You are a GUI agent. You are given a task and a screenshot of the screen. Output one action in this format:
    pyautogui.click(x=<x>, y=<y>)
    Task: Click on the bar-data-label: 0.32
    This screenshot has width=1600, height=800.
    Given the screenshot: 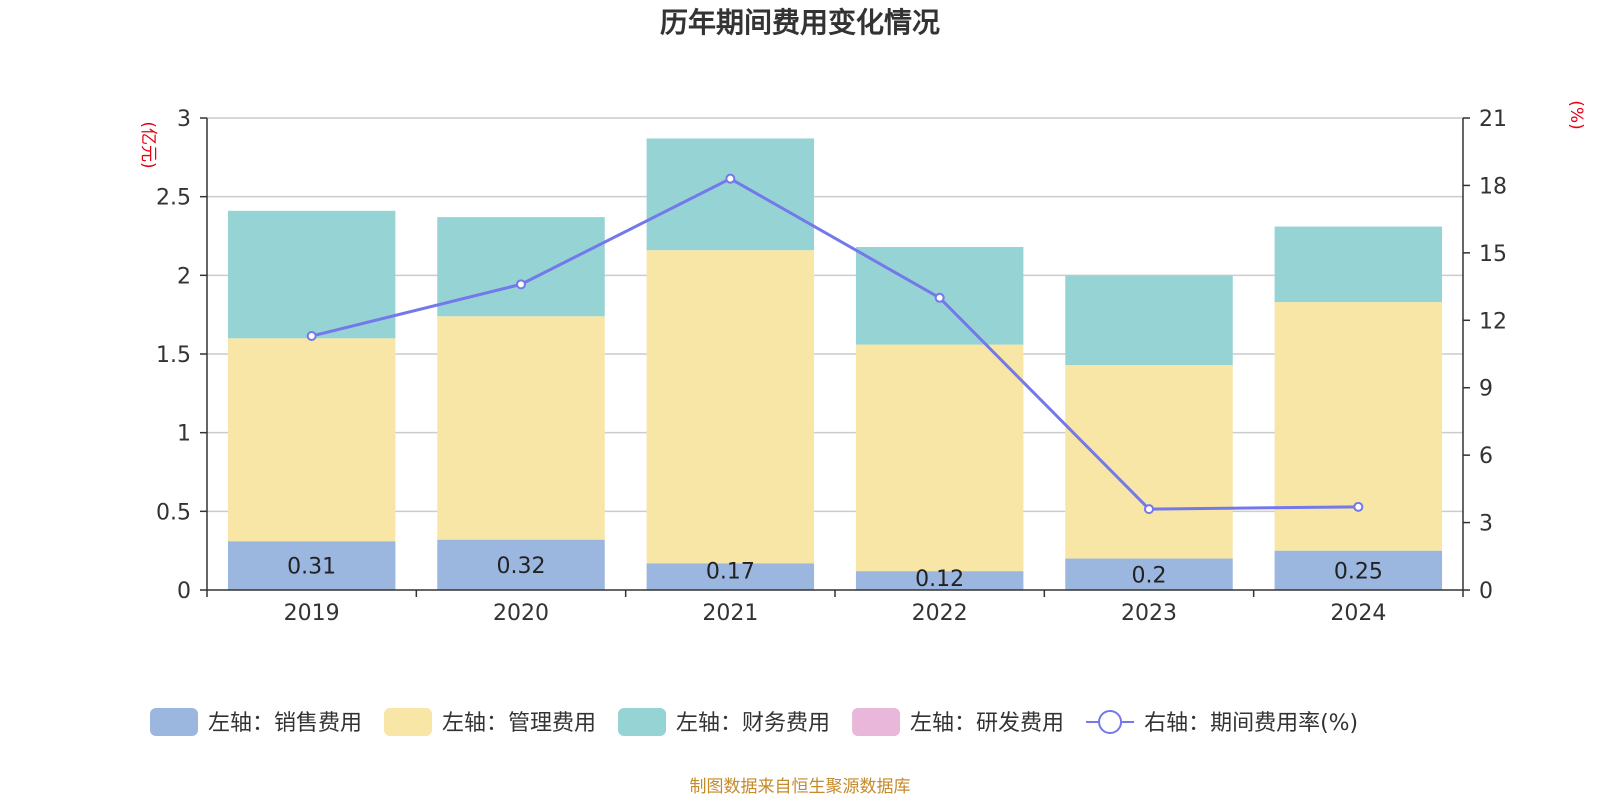 What is the action you would take?
    pyautogui.click(x=521, y=566)
    